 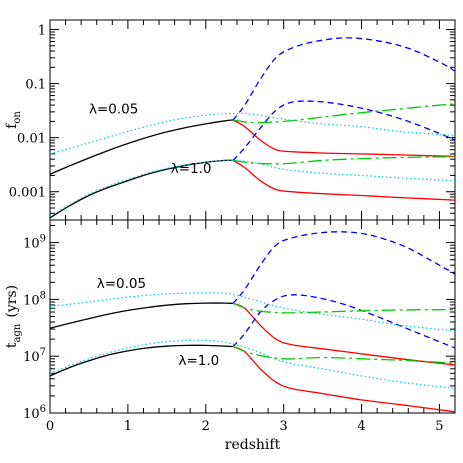 I want to click on x-axis-label: redshift, so click(x=253, y=445).